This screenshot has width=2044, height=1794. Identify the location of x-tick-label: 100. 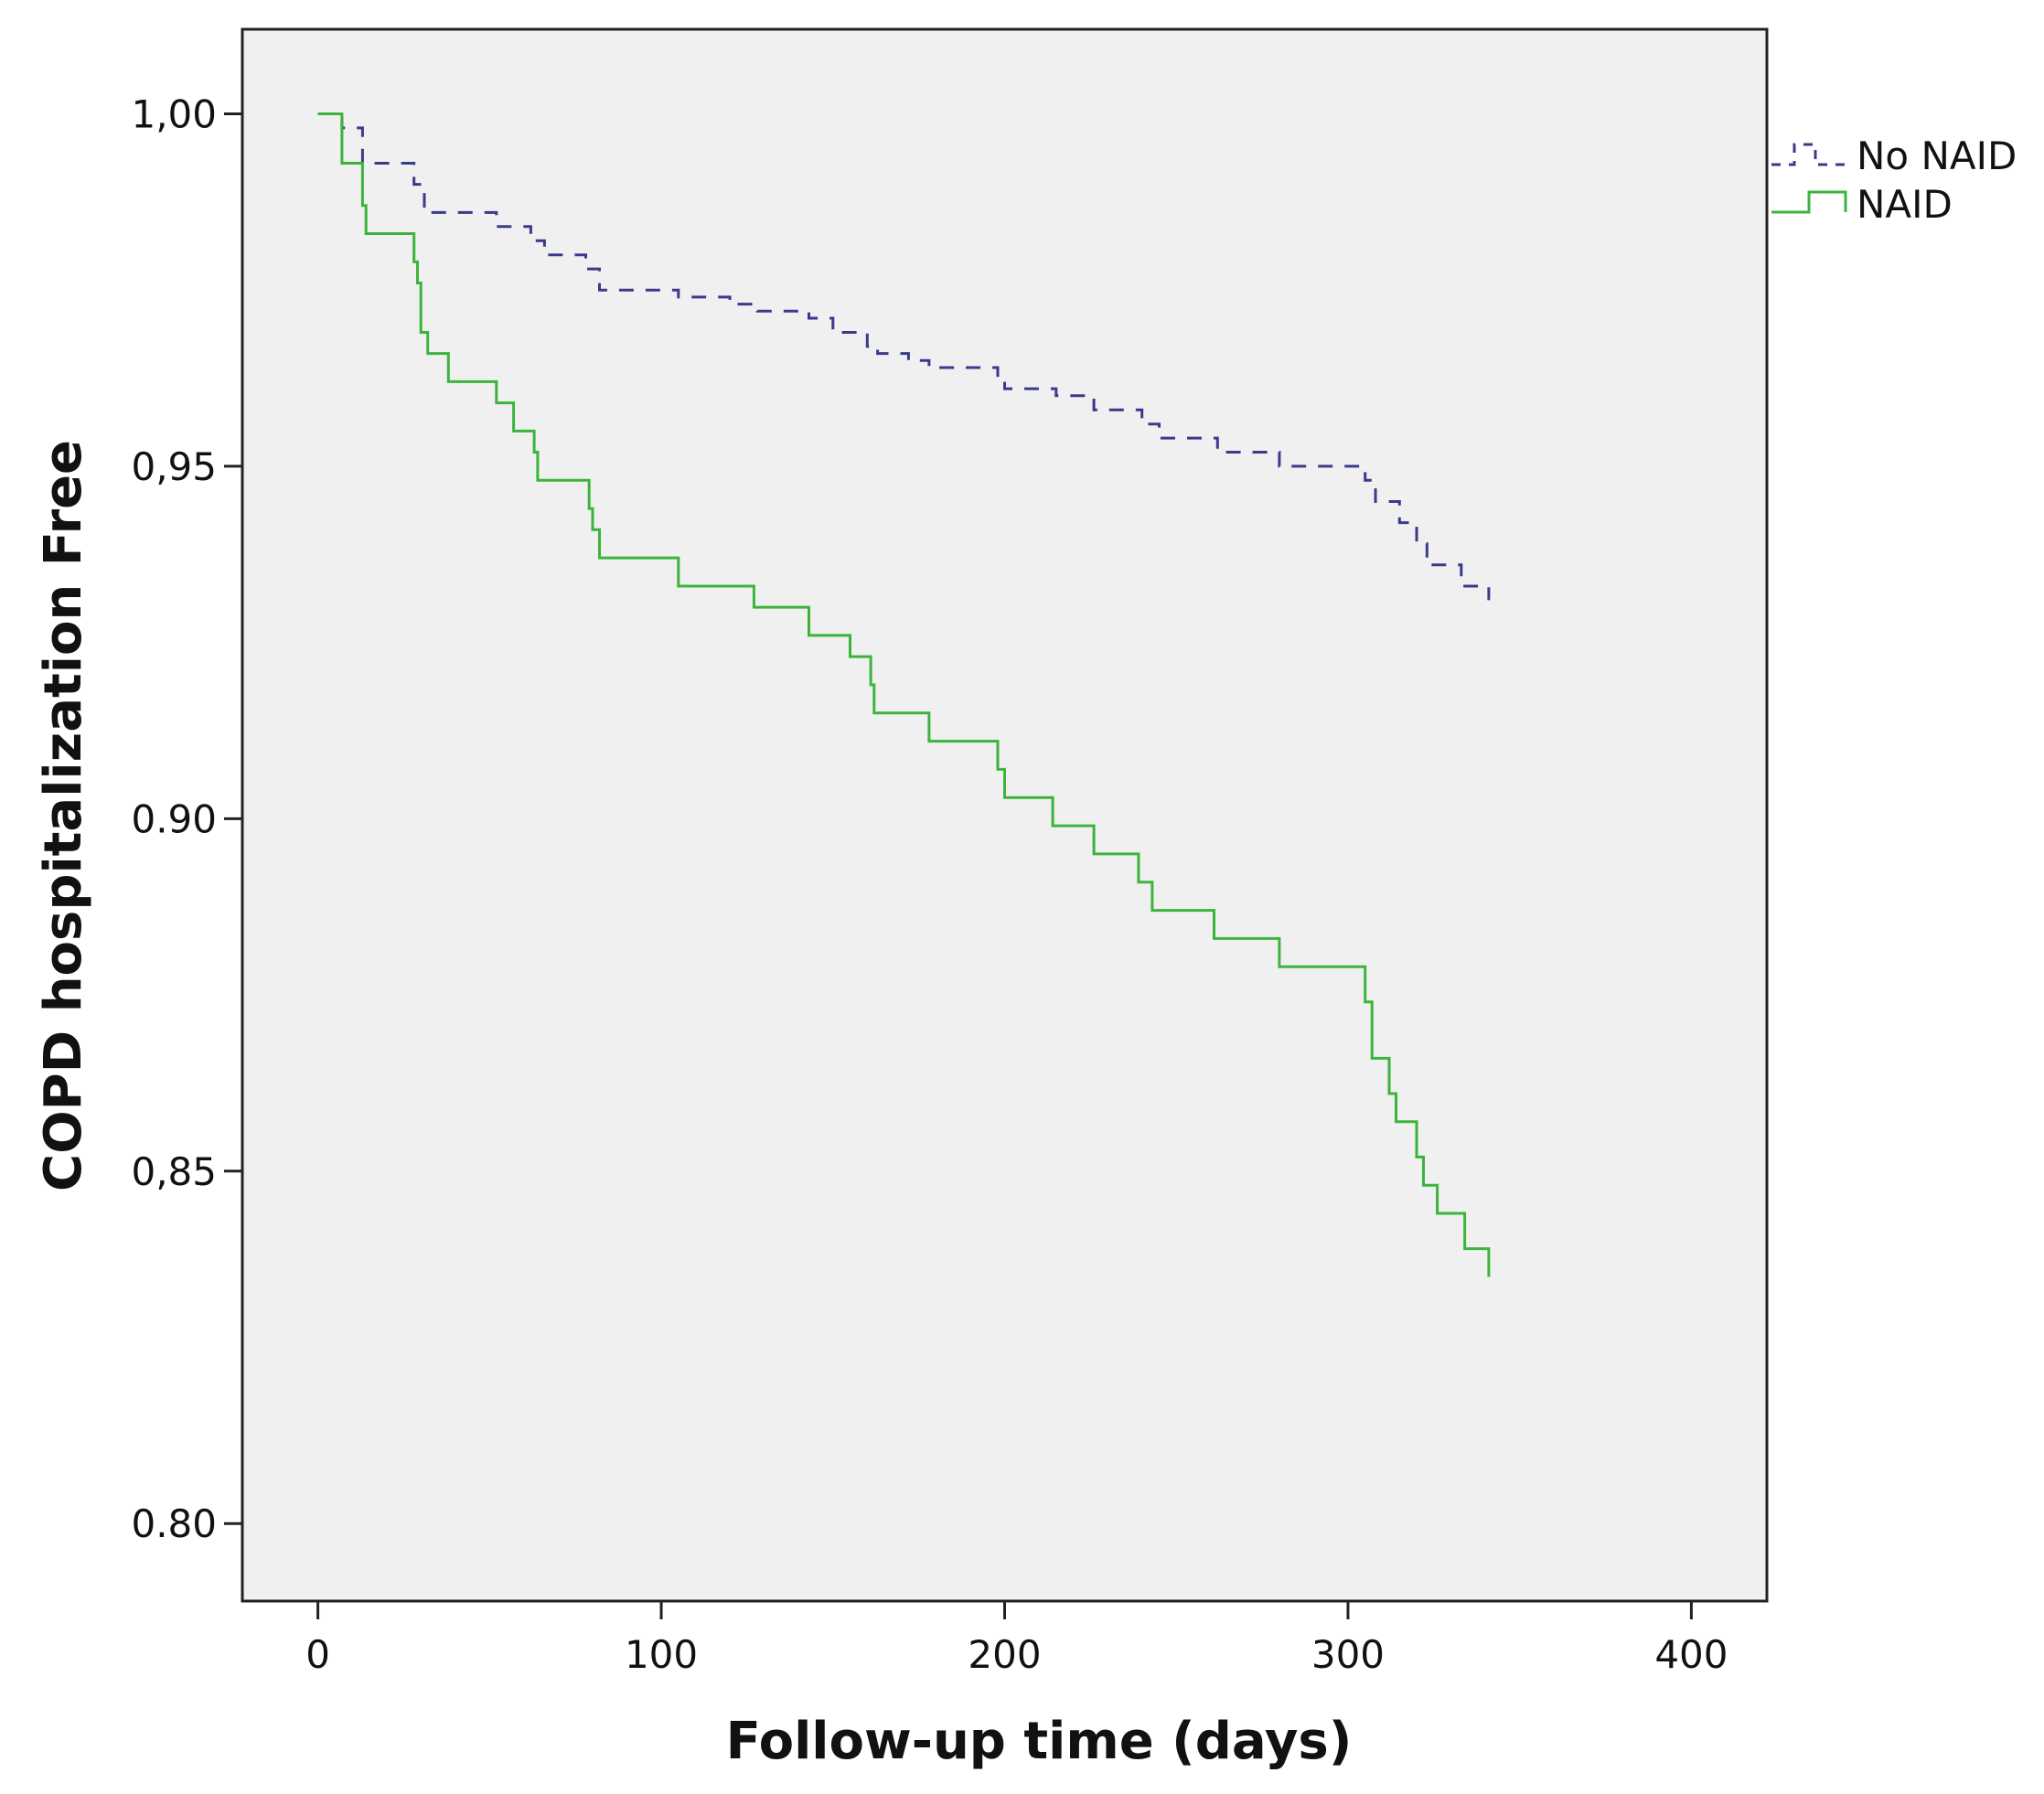
(661, 1654).